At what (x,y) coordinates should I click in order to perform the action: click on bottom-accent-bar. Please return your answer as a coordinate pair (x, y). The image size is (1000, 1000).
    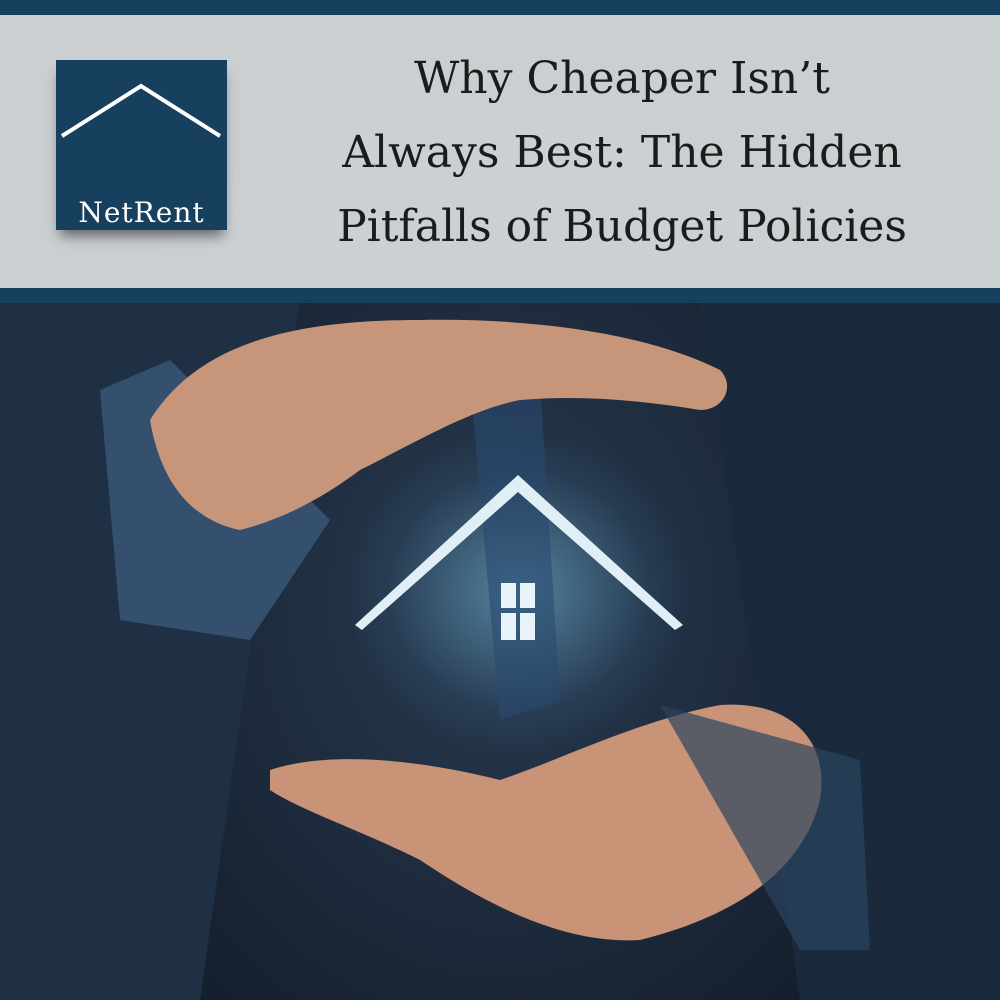
    Looking at the image, I should click on (500, 295).